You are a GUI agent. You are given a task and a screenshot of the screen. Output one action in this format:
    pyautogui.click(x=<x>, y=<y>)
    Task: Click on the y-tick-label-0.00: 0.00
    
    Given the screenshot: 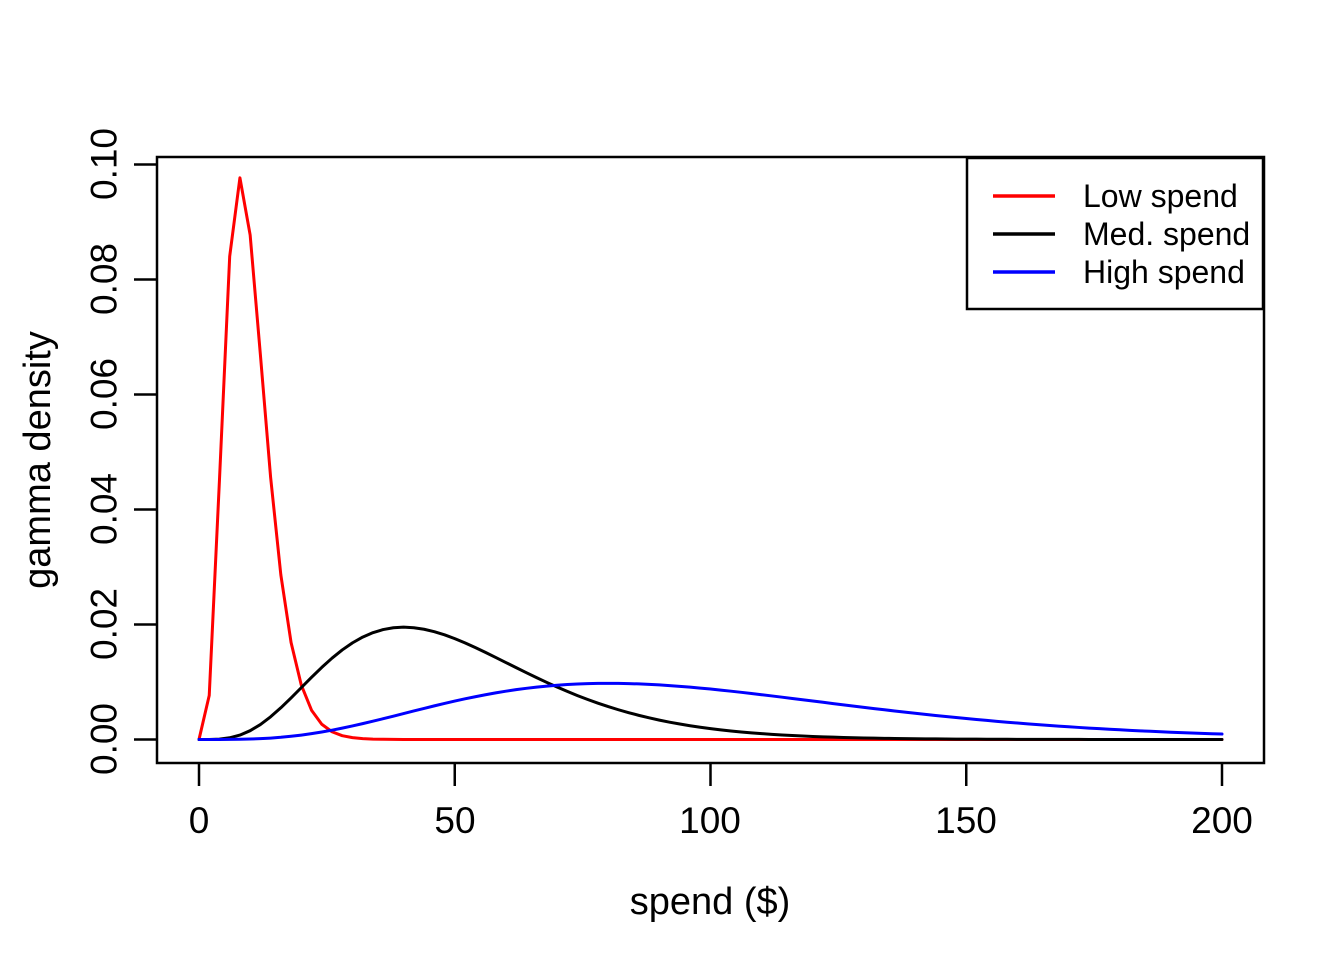 What is the action you would take?
    pyautogui.click(x=104, y=739)
    